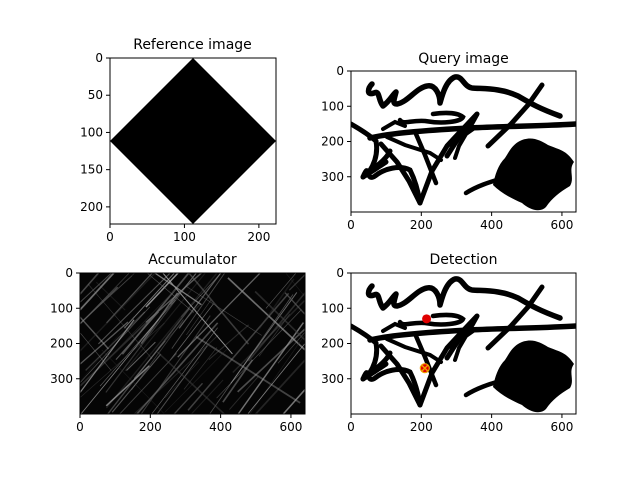 The image size is (640, 480). Describe the element at coordinates (425, 368) in the screenshot. I see `detection-cross-line` at that location.